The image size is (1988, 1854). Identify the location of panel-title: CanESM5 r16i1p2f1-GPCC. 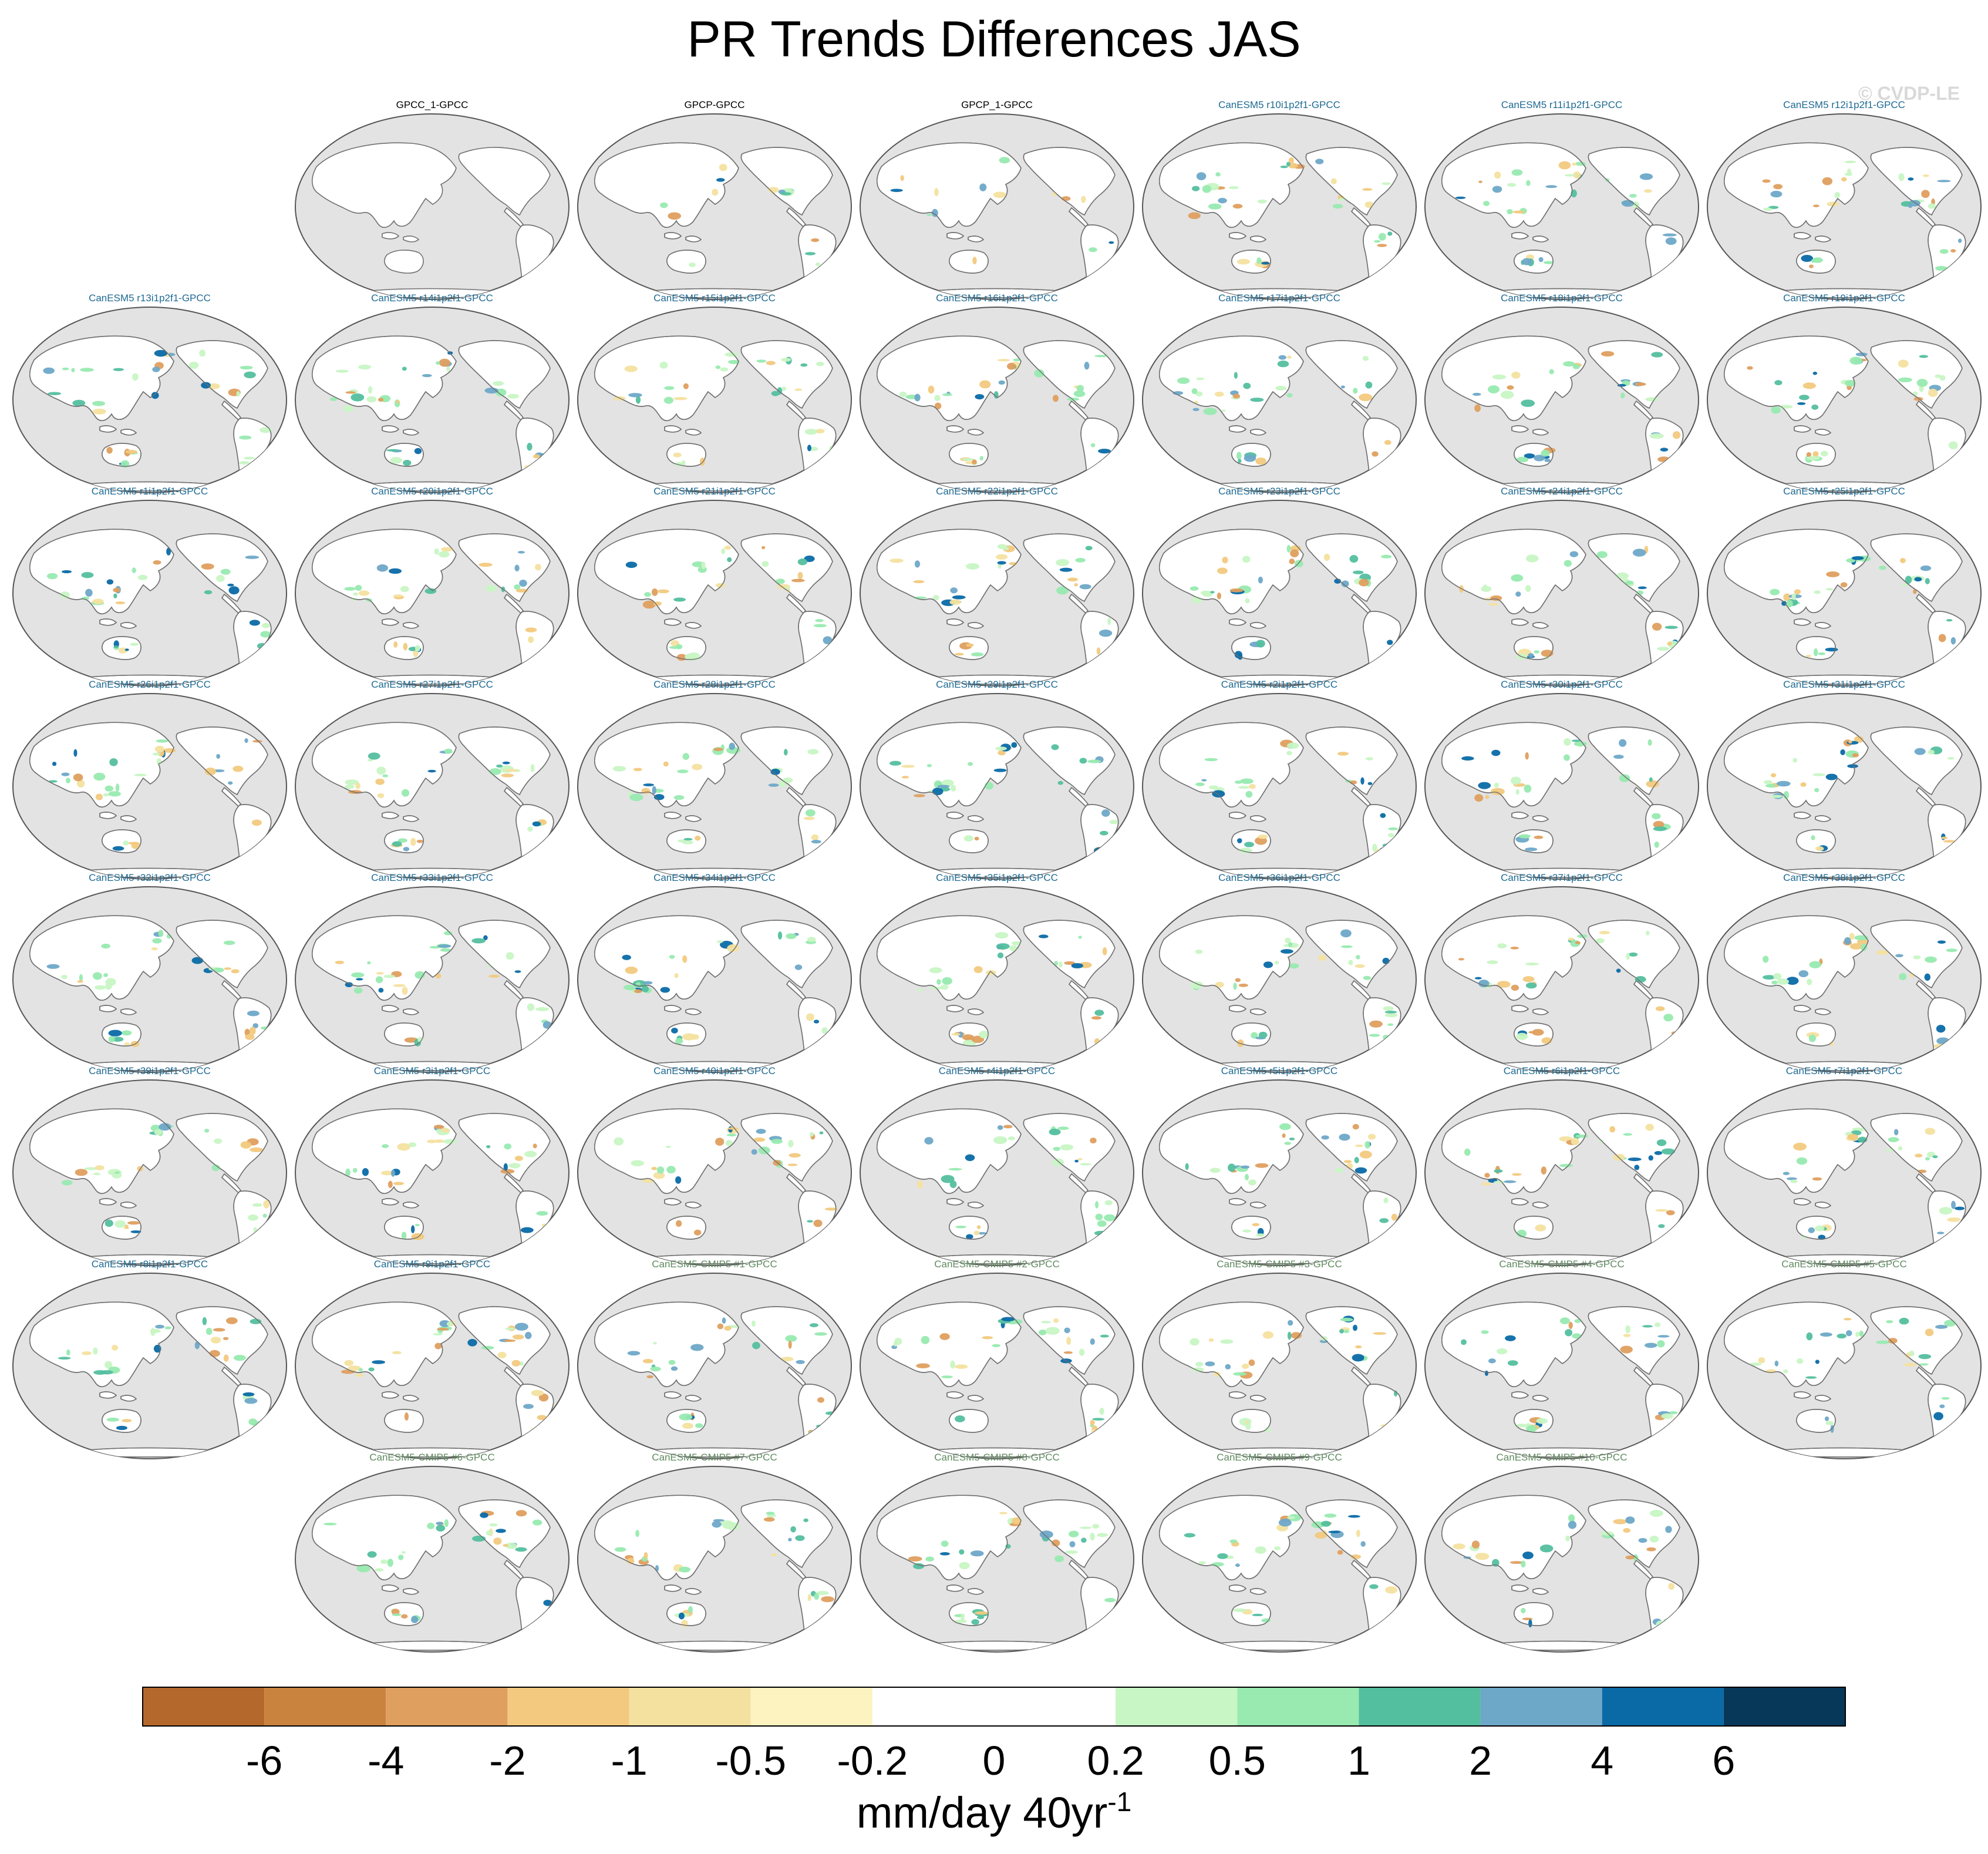
(997, 298).